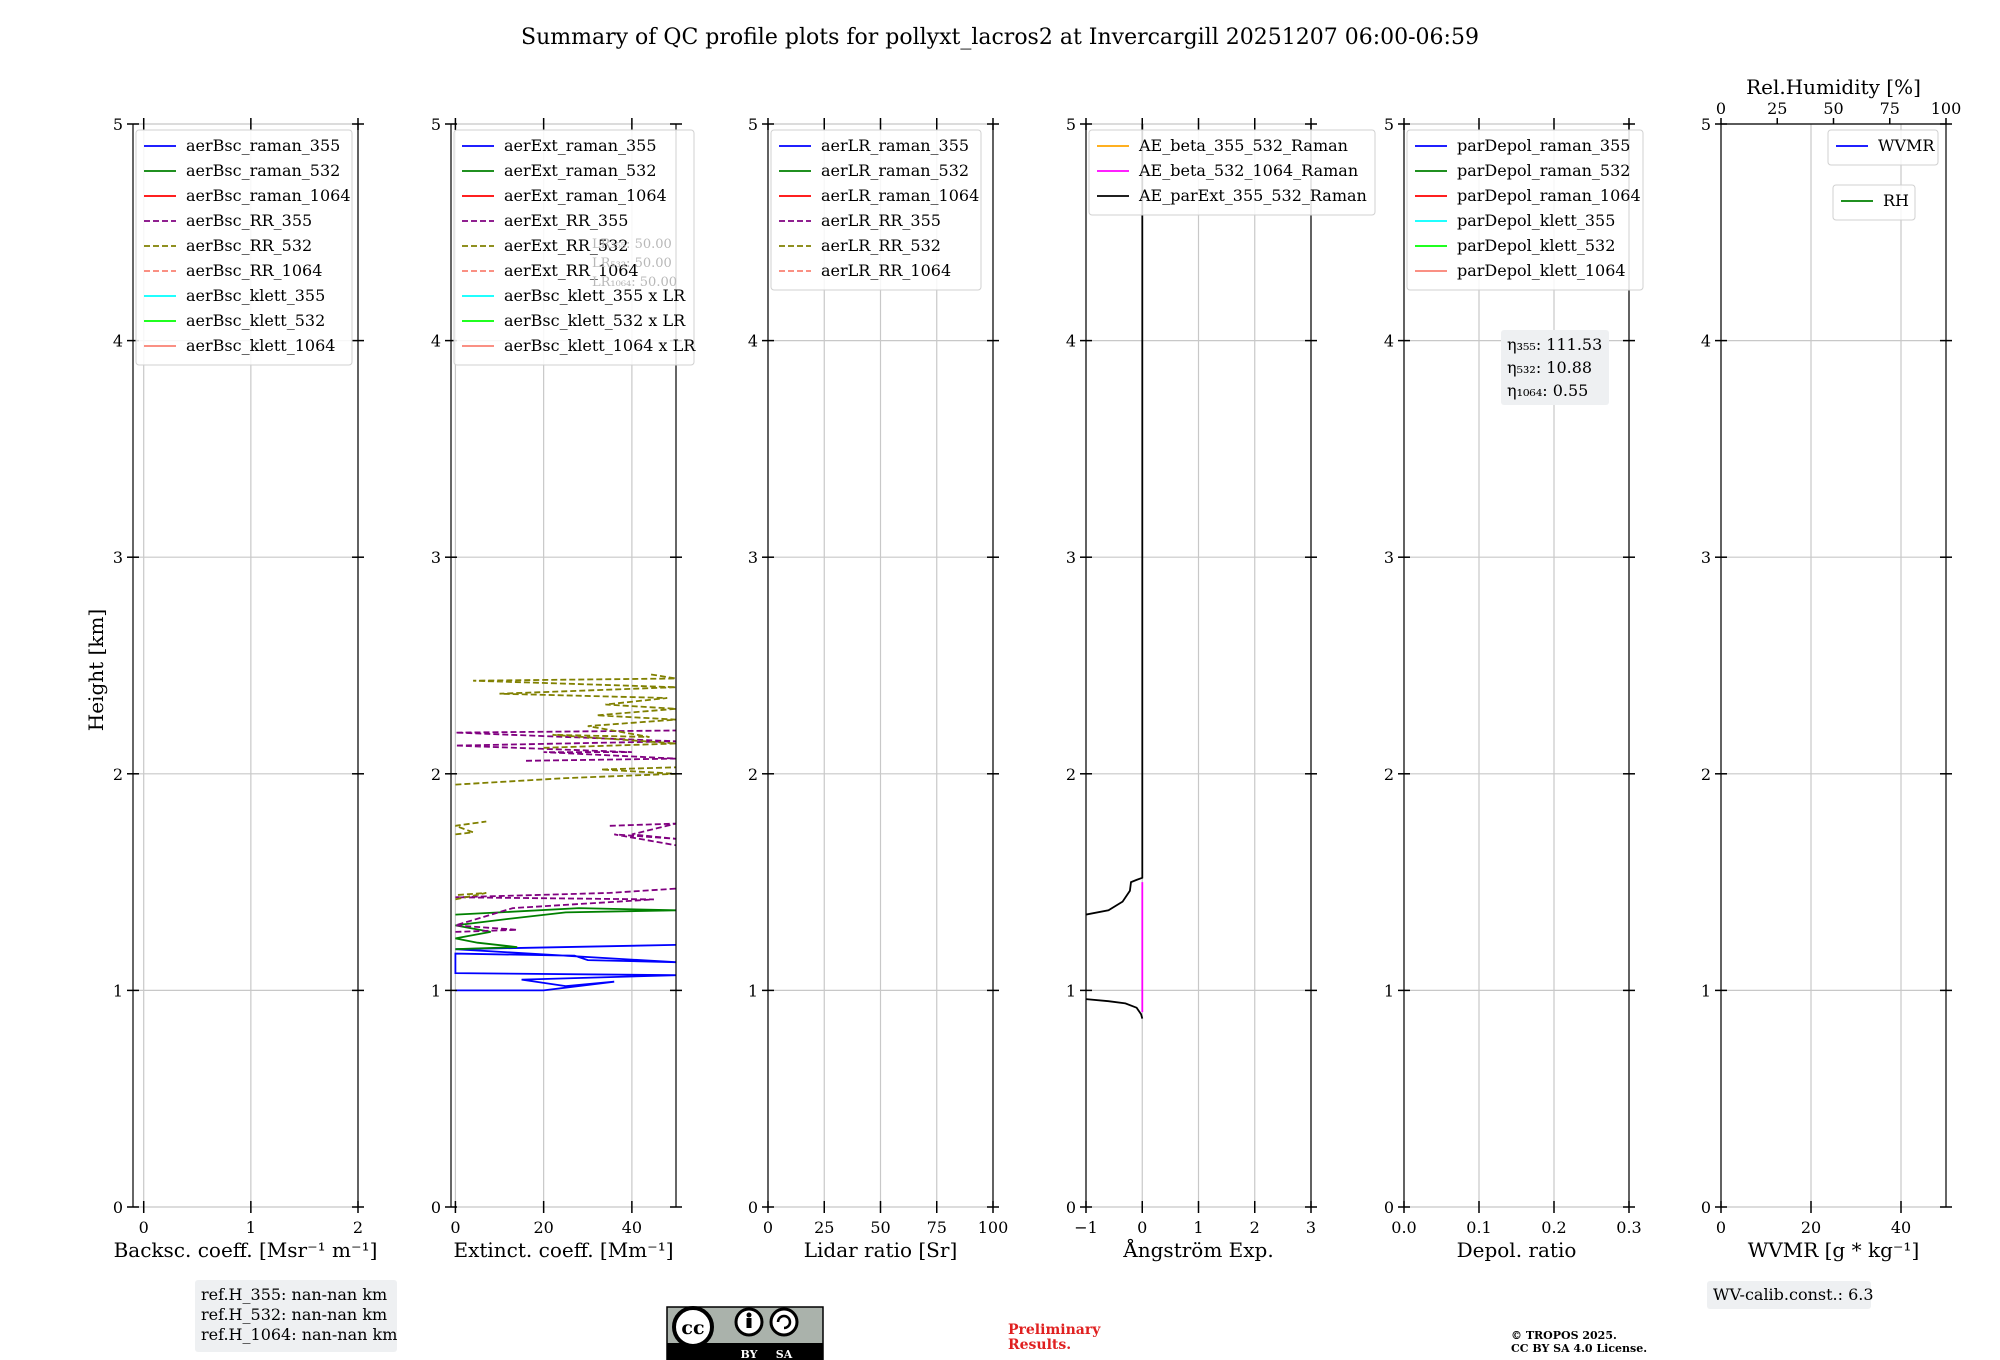  What do you see at coordinates (1115, 1008) in the screenshot?
I see `series-line-AE_parExt_355_532_Raman` at bounding box center [1115, 1008].